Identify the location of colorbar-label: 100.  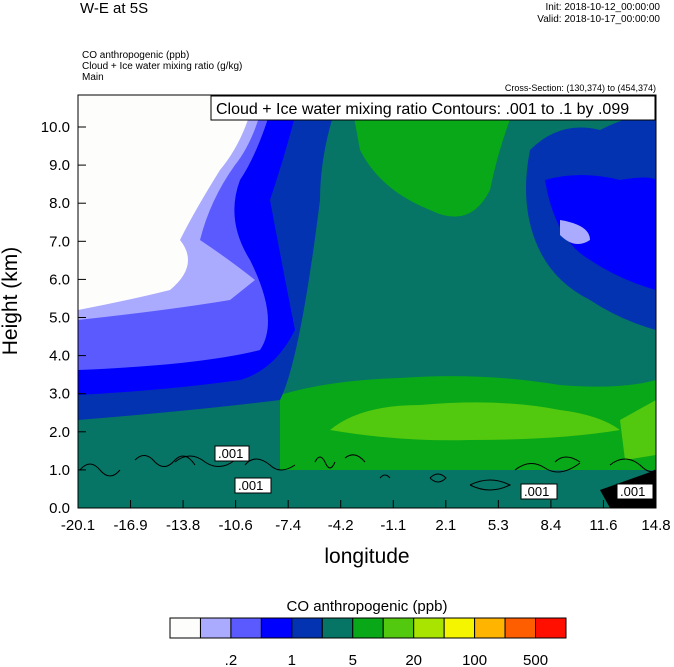
(474, 659).